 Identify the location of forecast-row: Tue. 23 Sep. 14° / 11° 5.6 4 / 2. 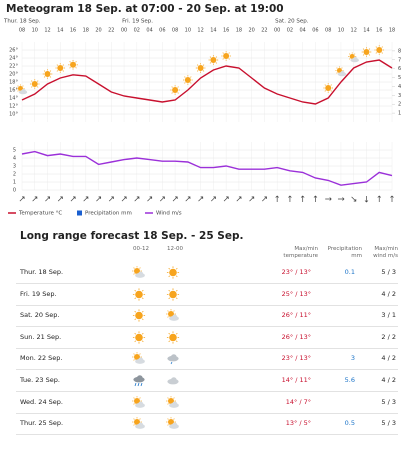
(207, 381).